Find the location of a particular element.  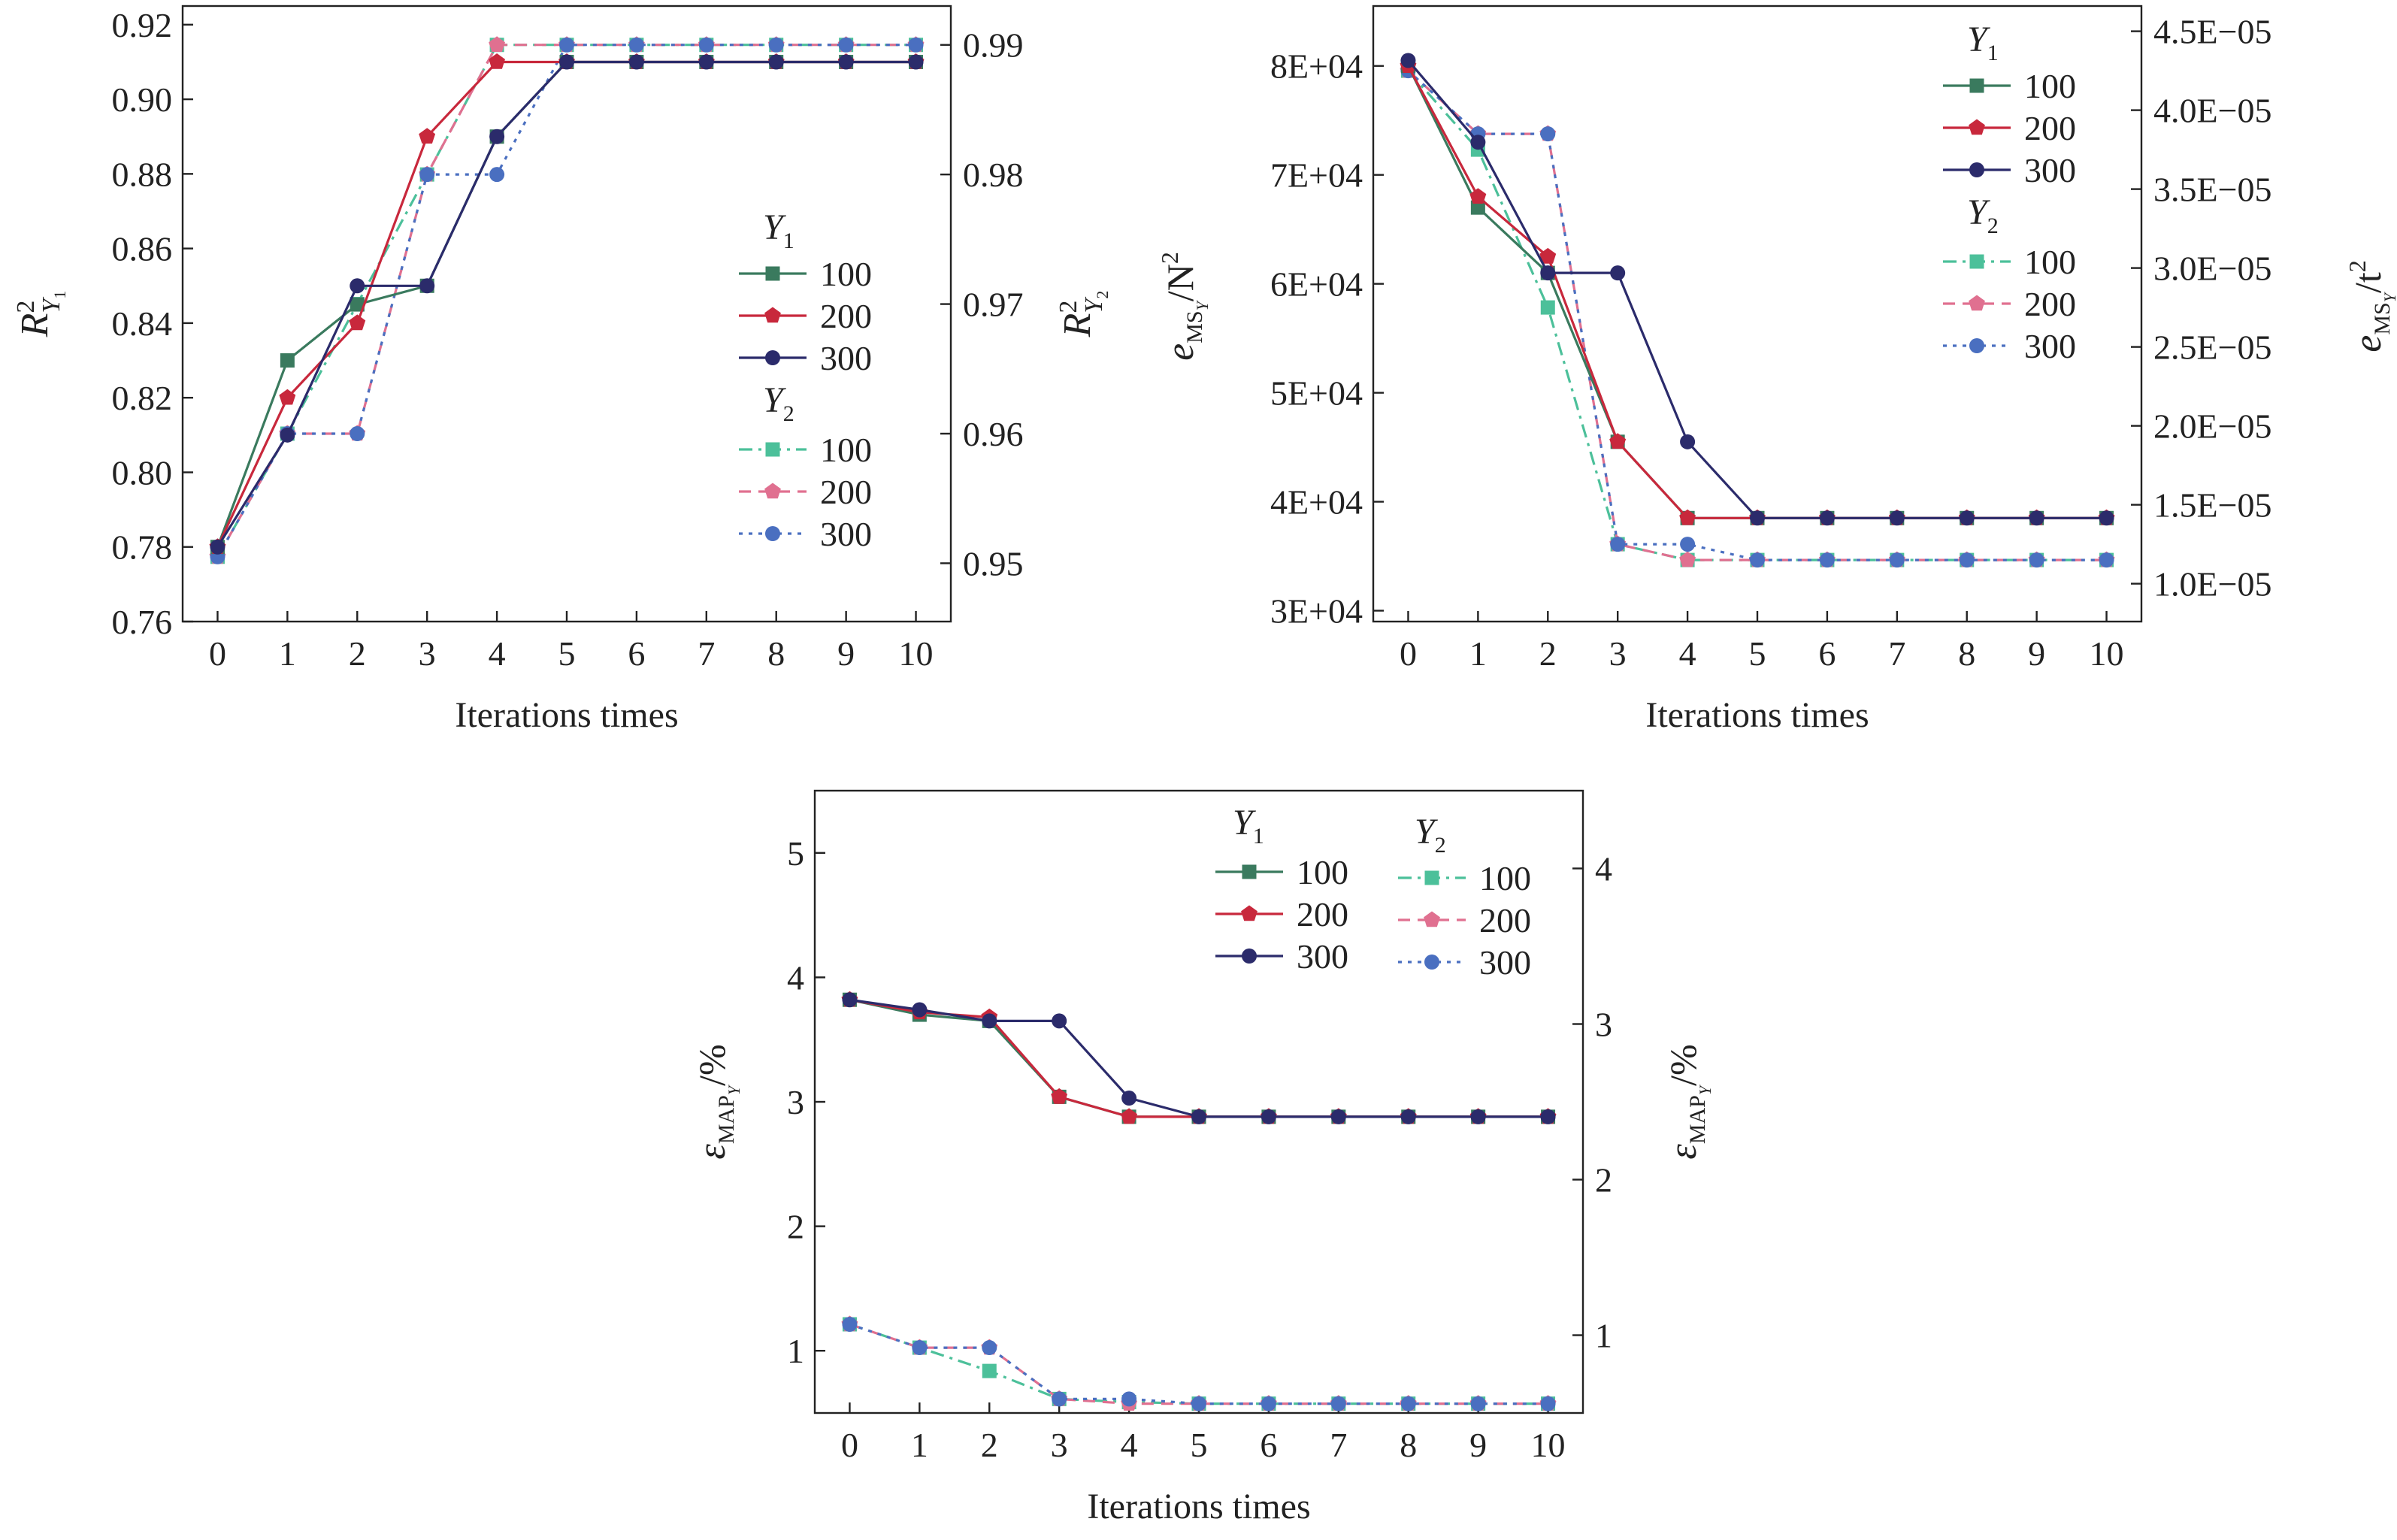

y1-tick-label: 0.90 is located at coordinates (142, 99).